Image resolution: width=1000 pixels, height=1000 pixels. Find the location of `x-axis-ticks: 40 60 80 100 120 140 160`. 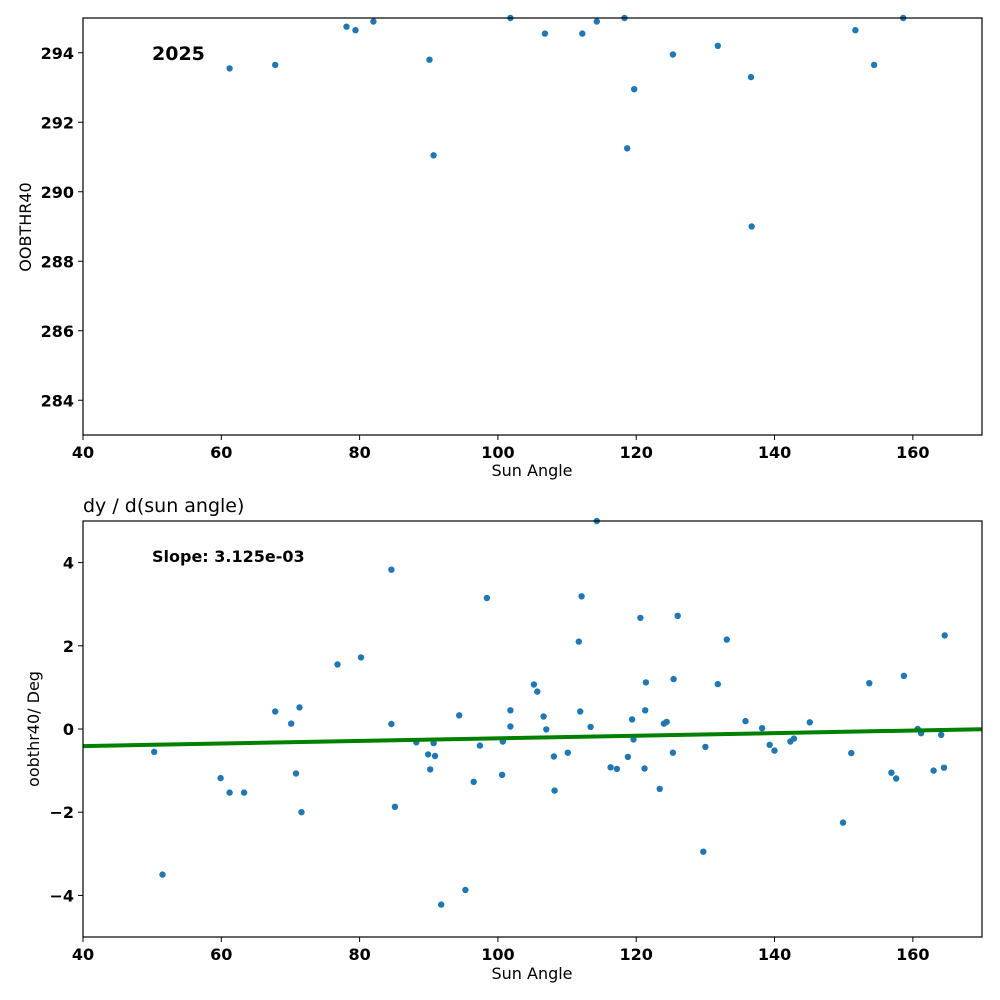

x-axis-ticks: 40 60 80 100 120 140 160 is located at coordinates (501, 448).